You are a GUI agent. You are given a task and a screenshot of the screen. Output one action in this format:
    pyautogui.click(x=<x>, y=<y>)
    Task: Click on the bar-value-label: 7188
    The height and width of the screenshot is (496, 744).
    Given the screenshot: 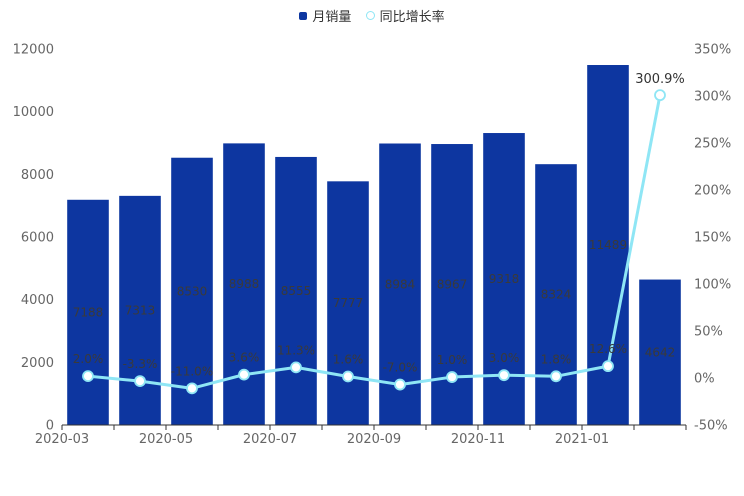 What is the action you would take?
    pyautogui.click(x=88, y=312)
    